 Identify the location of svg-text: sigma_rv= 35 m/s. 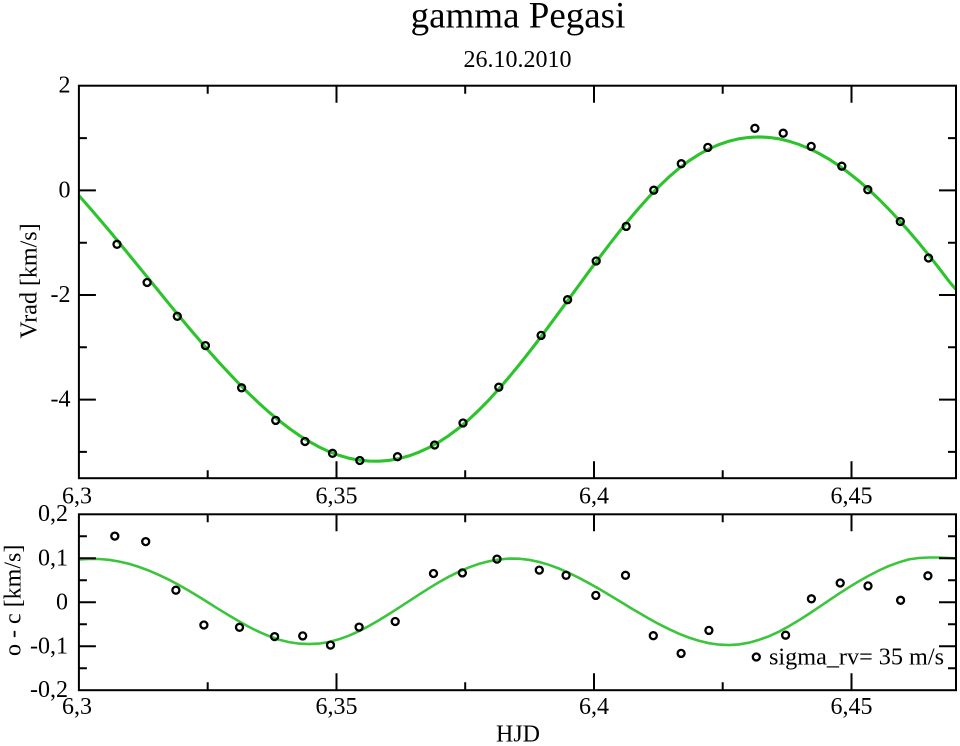
(856, 657).